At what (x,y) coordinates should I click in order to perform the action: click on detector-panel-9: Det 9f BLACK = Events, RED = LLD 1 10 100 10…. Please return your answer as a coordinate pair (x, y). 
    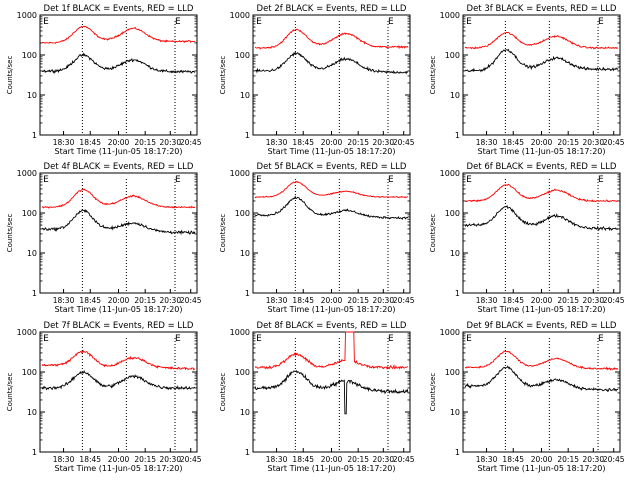
    Looking at the image, I should click on (527, 397).